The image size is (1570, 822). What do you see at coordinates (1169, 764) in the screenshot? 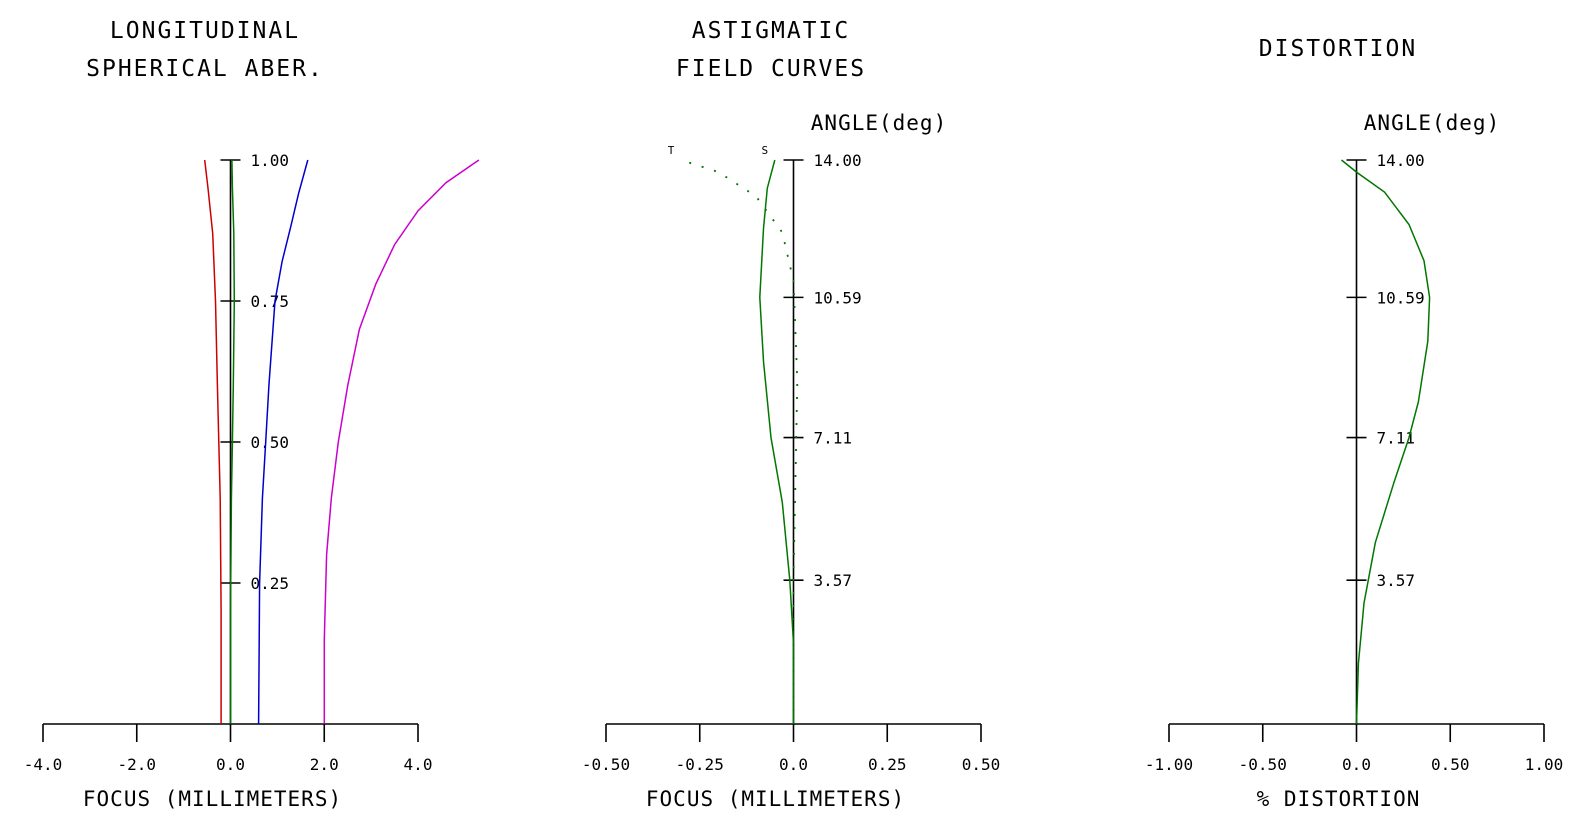
I see `x-tick-label: -1.00` at bounding box center [1169, 764].